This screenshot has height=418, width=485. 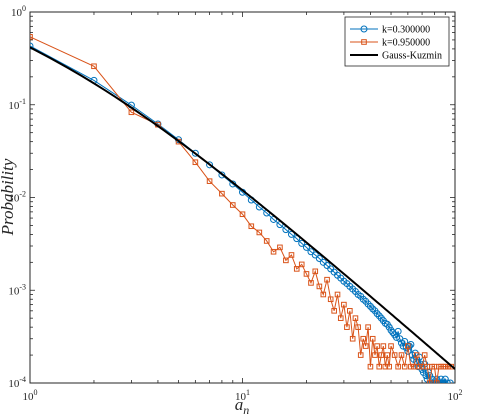 I want to click on y-tick-label: 10⁰, so click(x=18, y=11).